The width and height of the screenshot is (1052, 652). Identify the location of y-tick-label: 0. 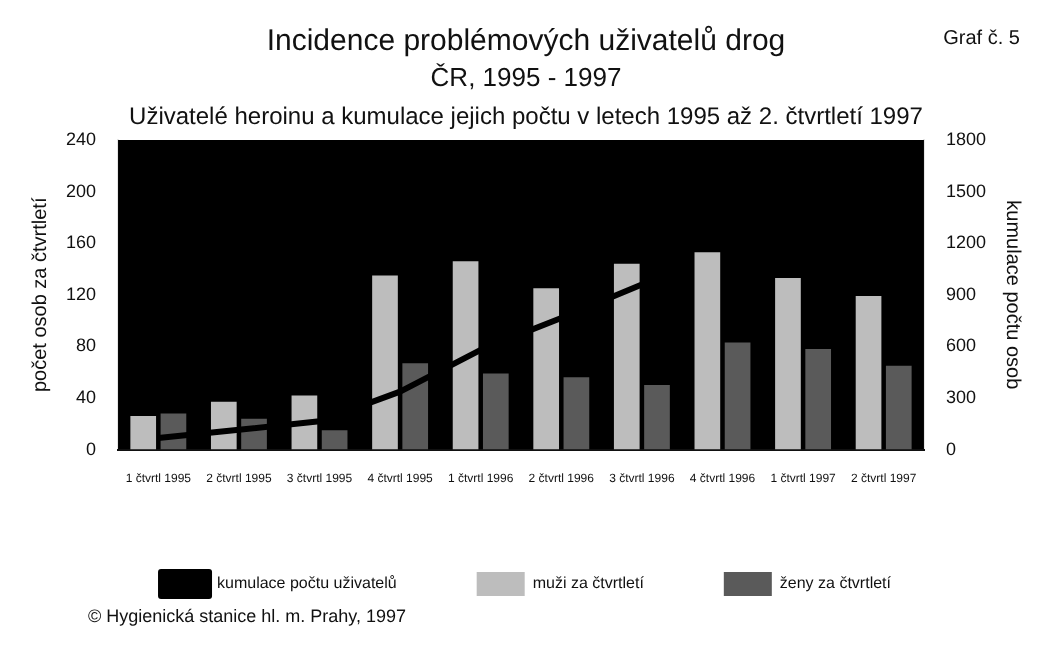
(91, 448).